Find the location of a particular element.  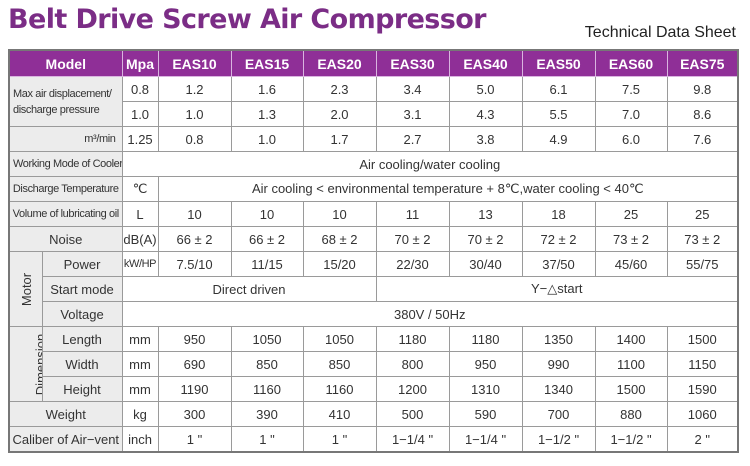

cell: 1.0 is located at coordinates (267, 139).